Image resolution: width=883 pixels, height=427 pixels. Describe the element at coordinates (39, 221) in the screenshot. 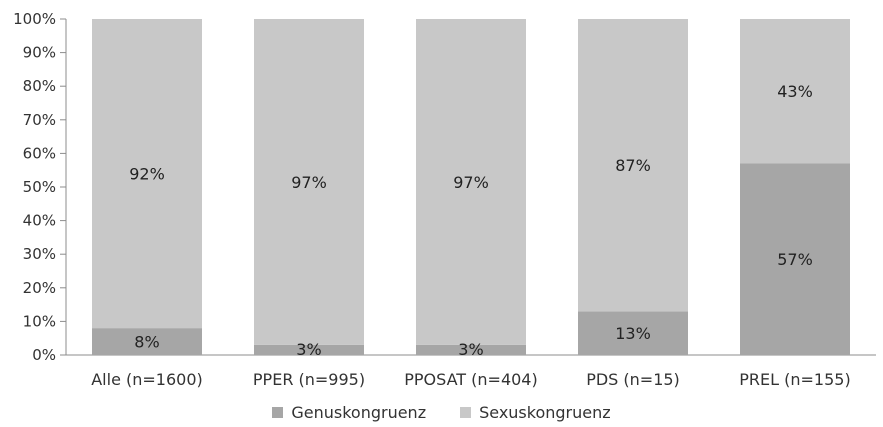

I see `y-tick-label: 40%` at that location.